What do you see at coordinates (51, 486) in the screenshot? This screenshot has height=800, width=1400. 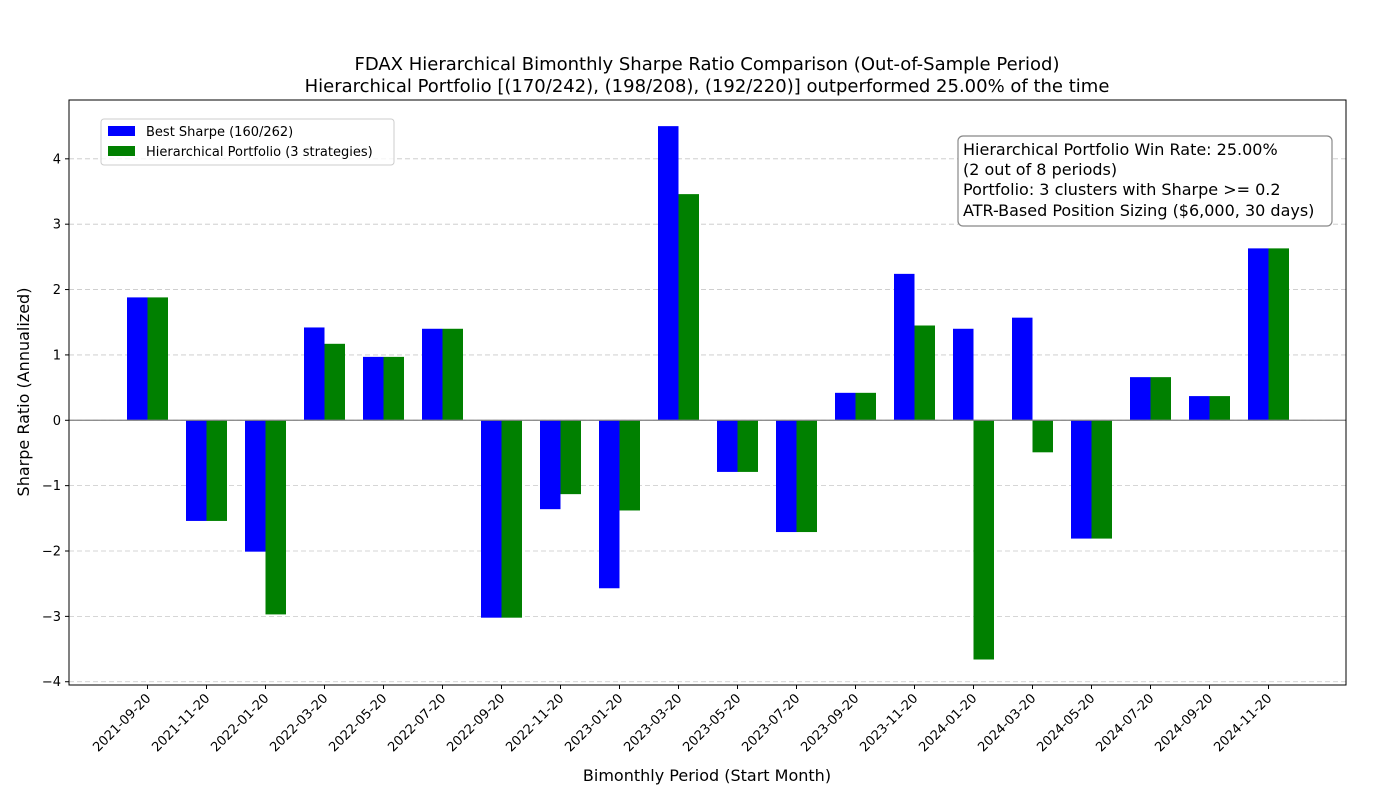 I see `y-tick-label: −1` at bounding box center [51, 486].